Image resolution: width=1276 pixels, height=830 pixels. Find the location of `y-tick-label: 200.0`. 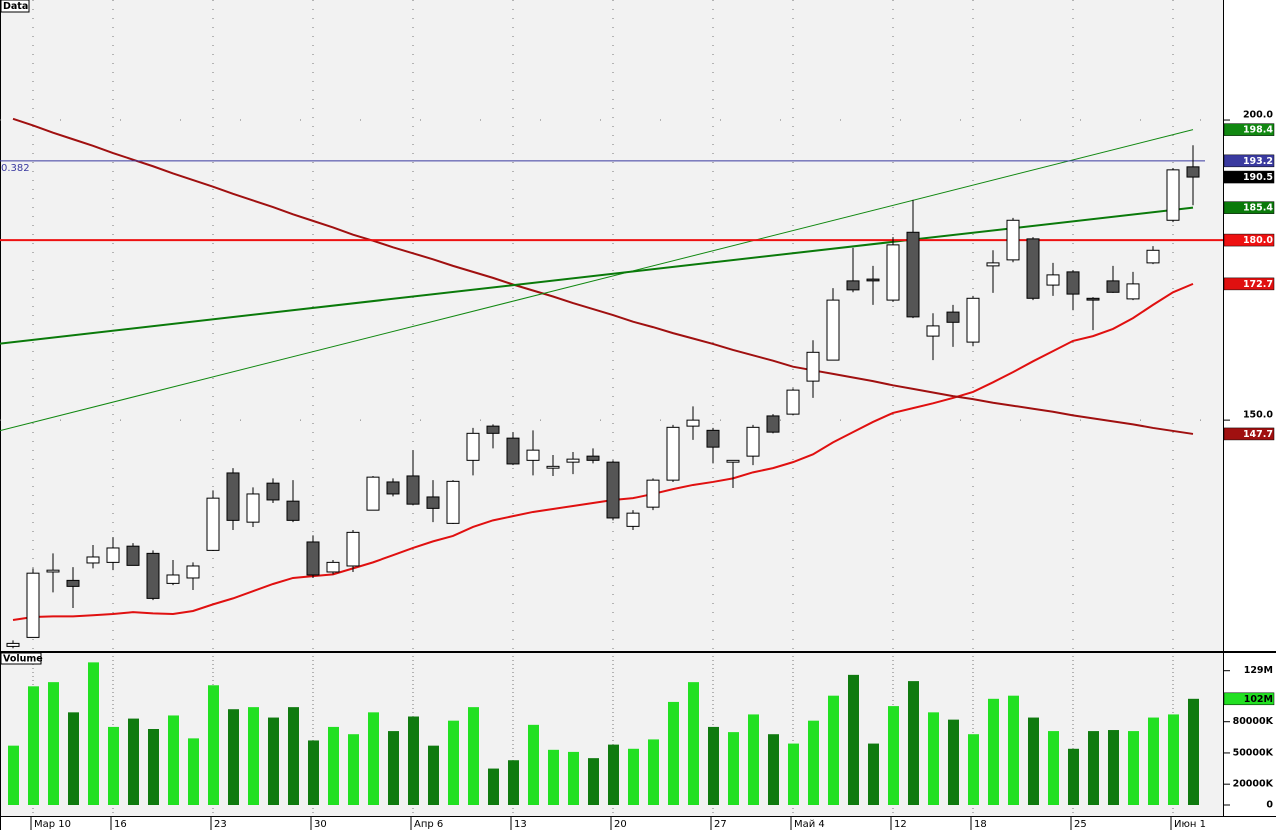

y-tick-label: 200.0 is located at coordinates (1258, 115).